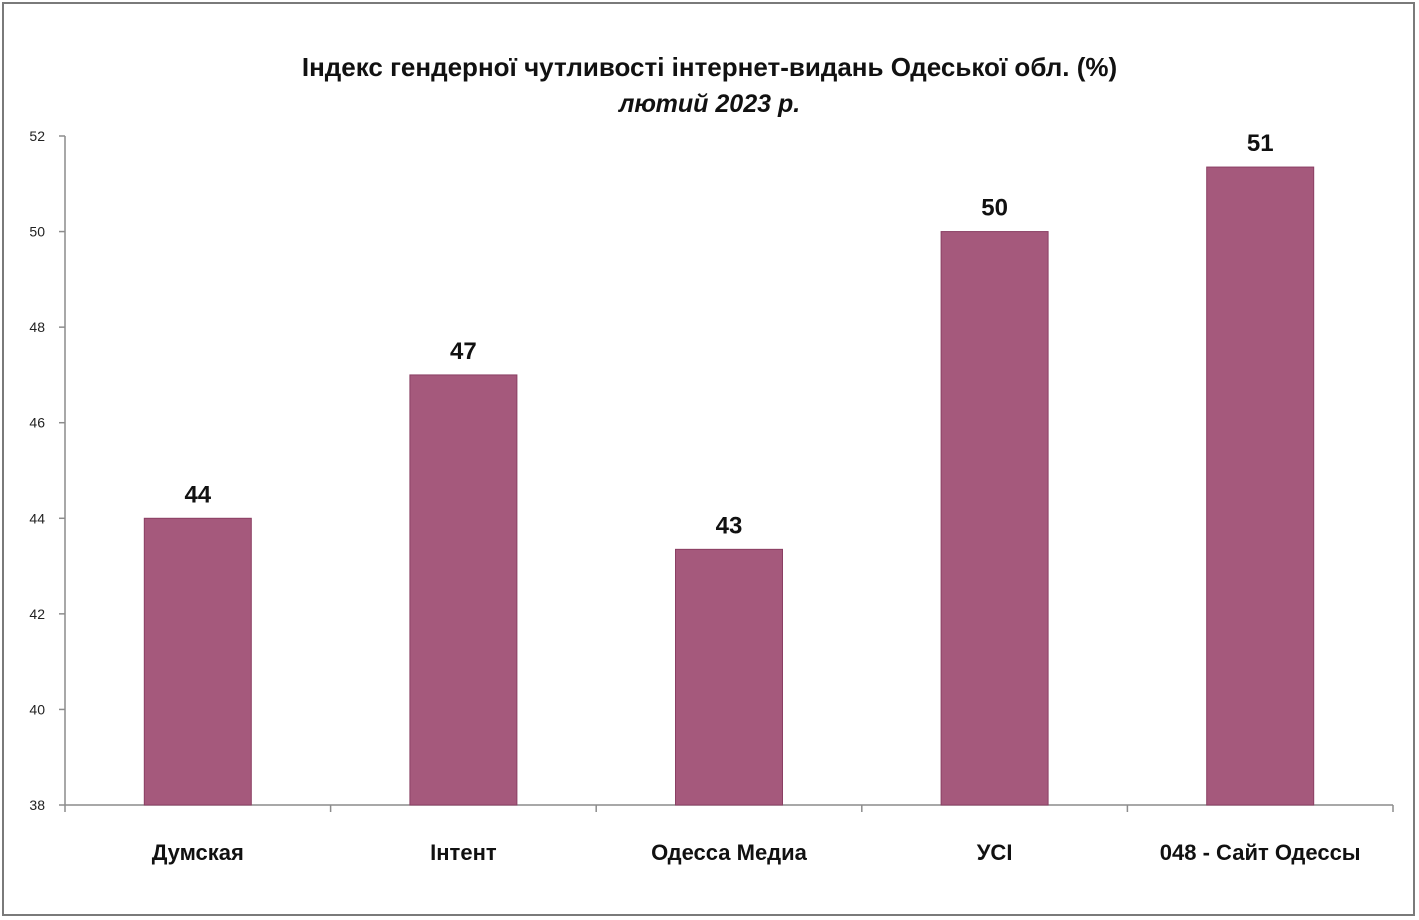  Describe the element at coordinates (709, 104) in the screenshot. I see `chart-subtitle: лютий 2023 р.` at that location.